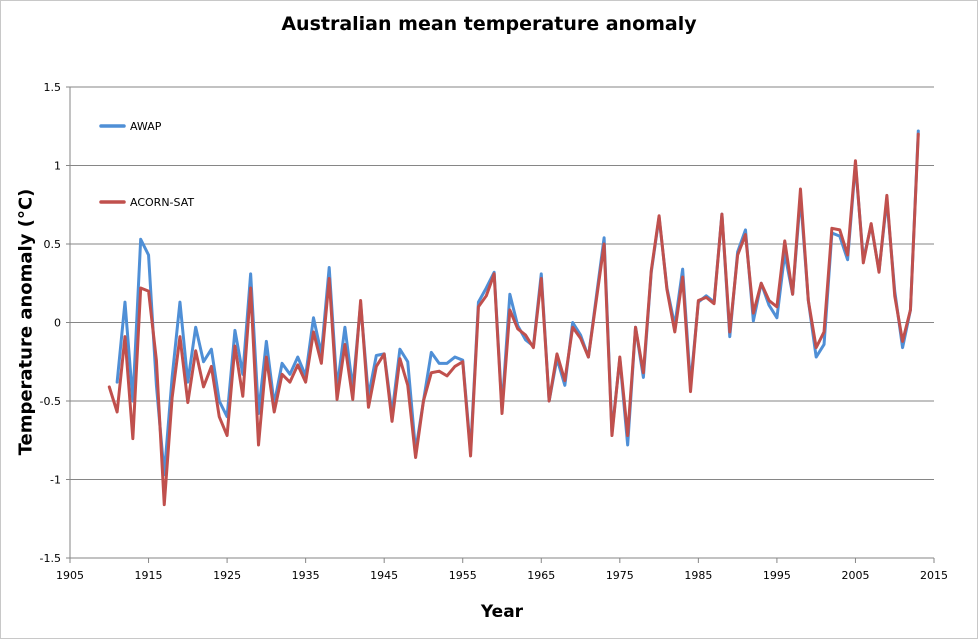 This screenshot has height=639, width=978. What do you see at coordinates (146, 164) in the screenshot?
I see `legend: AWAP ACORN-SAT` at bounding box center [146, 164].